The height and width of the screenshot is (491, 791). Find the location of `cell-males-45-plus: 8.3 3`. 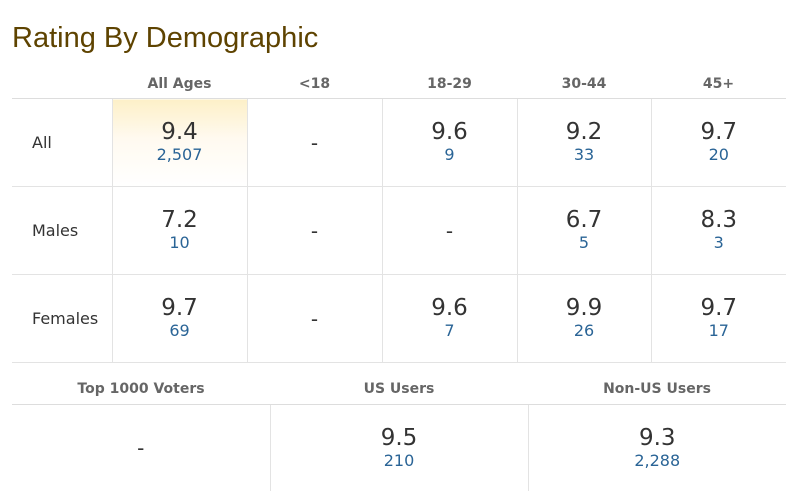

cell-males-45-plus: 8.3 3 is located at coordinates (718, 231).